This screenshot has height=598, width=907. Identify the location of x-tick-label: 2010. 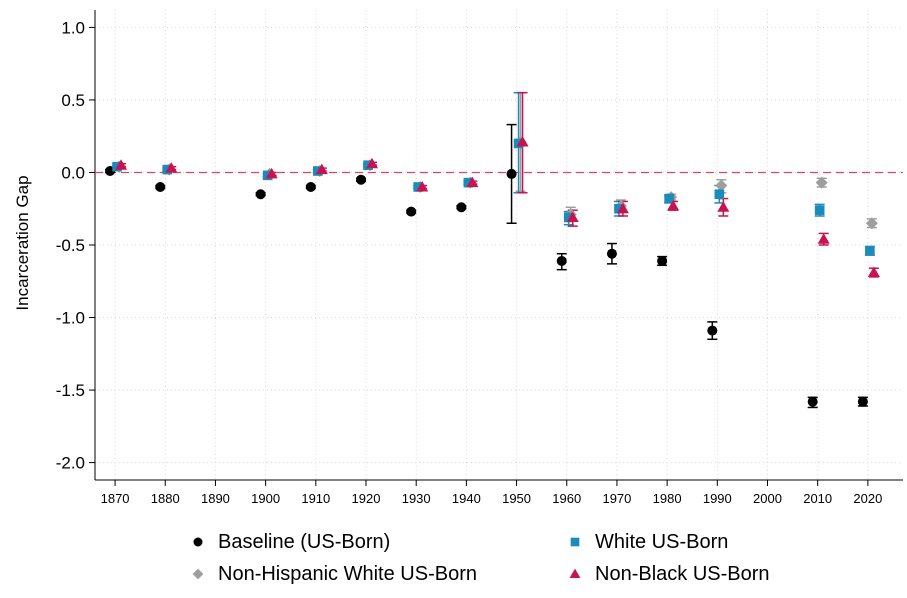
(817, 498).